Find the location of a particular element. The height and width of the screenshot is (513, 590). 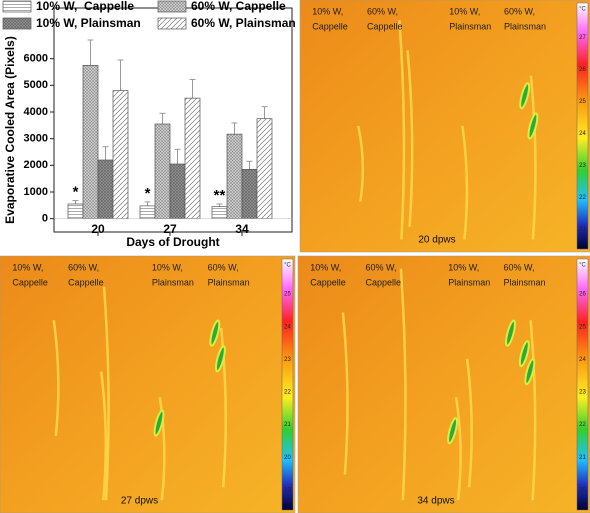

image-caption: 27 dpws is located at coordinates (139, 501).